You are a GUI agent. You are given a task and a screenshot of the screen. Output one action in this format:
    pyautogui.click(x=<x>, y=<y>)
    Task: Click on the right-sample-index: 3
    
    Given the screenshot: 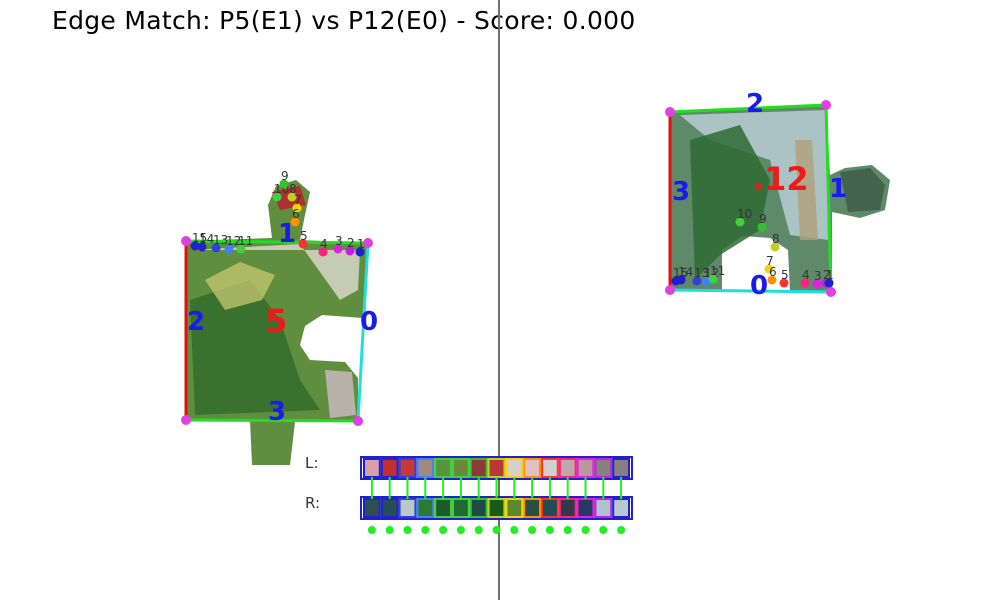 What is the action you would take?
    pyautogui.click(x=818, y=276)
    